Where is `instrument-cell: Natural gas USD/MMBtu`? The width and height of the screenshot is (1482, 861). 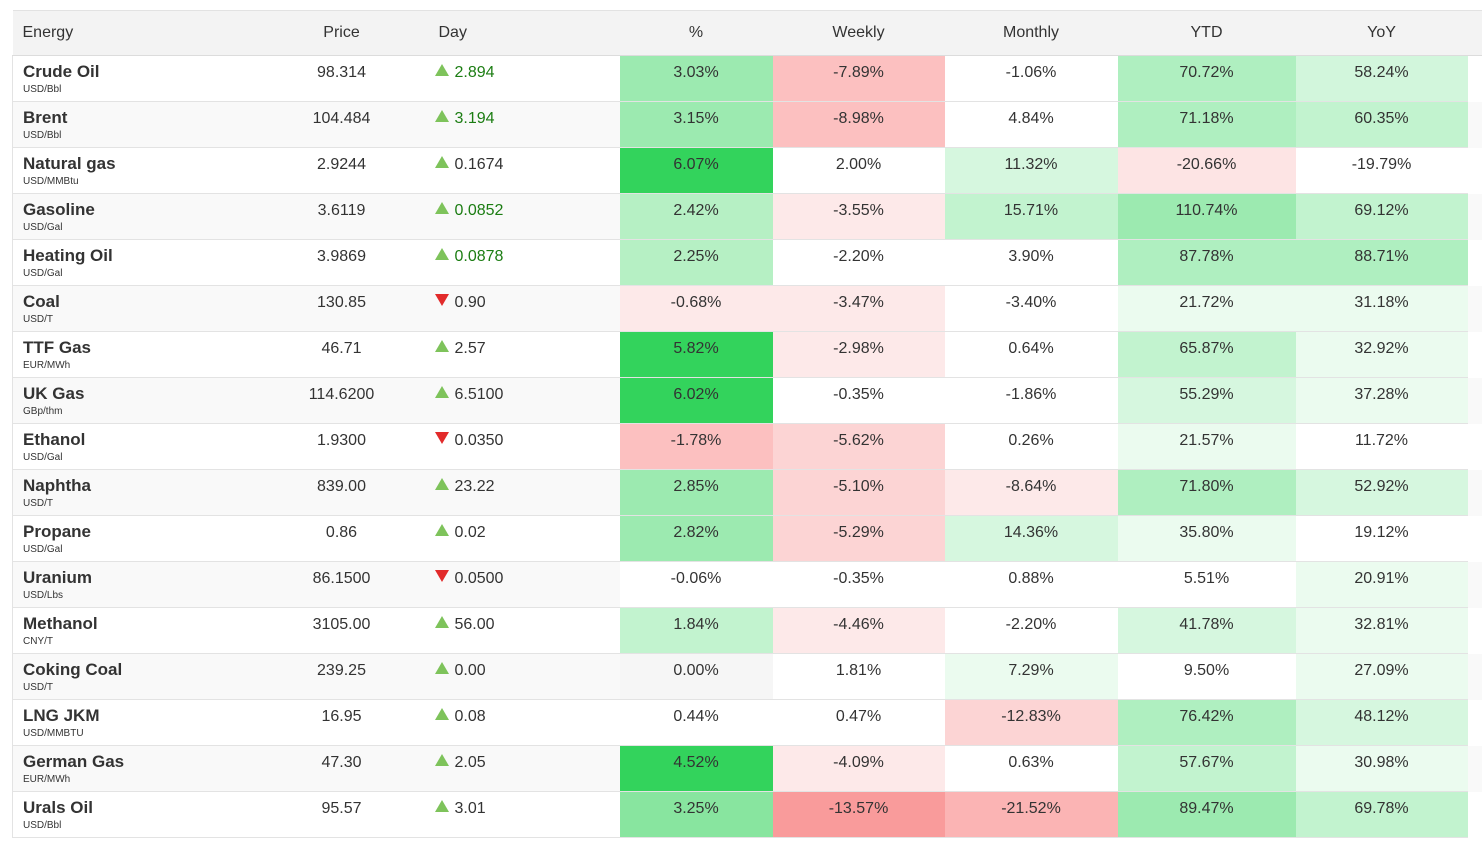 instrument-cell: Natural gas USD/MMBtu is located at coordinates (142, 170).